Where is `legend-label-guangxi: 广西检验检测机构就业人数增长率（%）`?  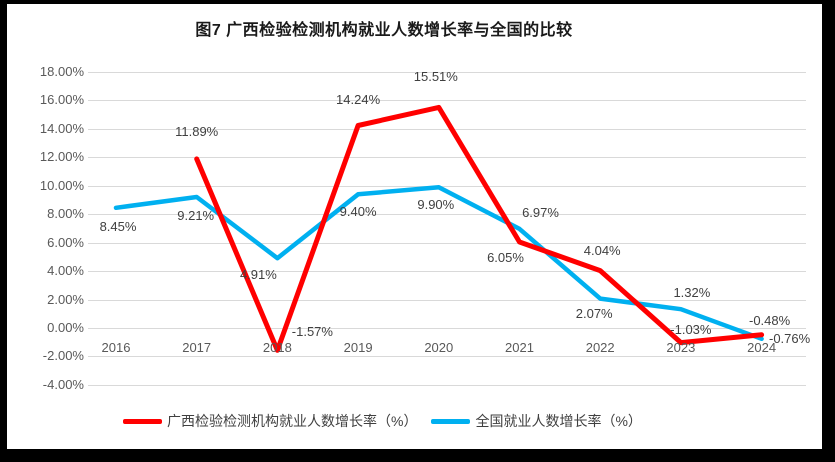 legend-label-guangxi: 广西检验检测机构就业人数增长率（%） is located at coordinates (292, 421).